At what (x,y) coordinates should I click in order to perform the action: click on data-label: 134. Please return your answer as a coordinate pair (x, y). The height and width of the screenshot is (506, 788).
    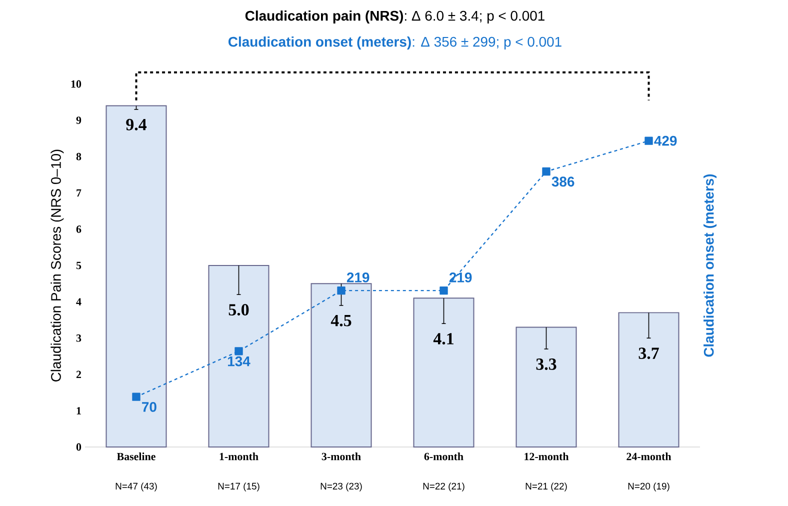
    Looking at the image, I should click on (239, 361).